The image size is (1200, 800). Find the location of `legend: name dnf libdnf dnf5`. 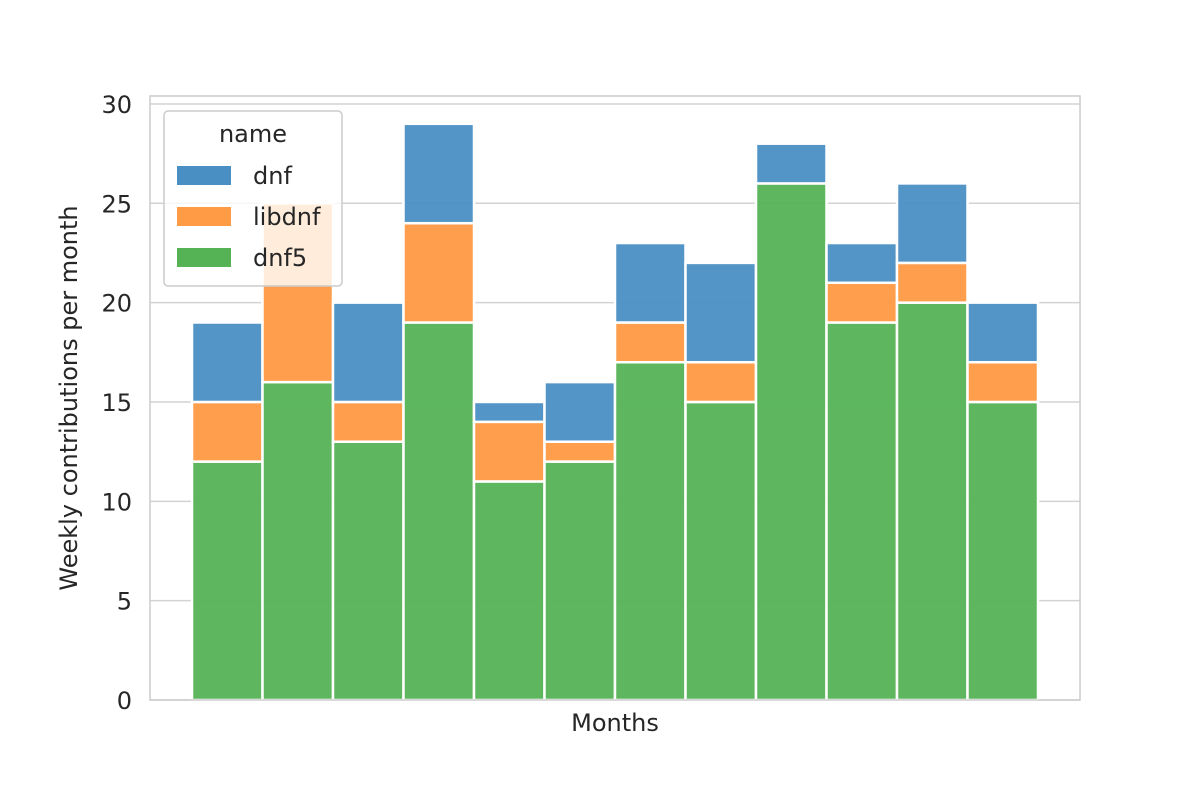

legend: name dnf libdnf dnf5 is located at coordinates (253, 198).